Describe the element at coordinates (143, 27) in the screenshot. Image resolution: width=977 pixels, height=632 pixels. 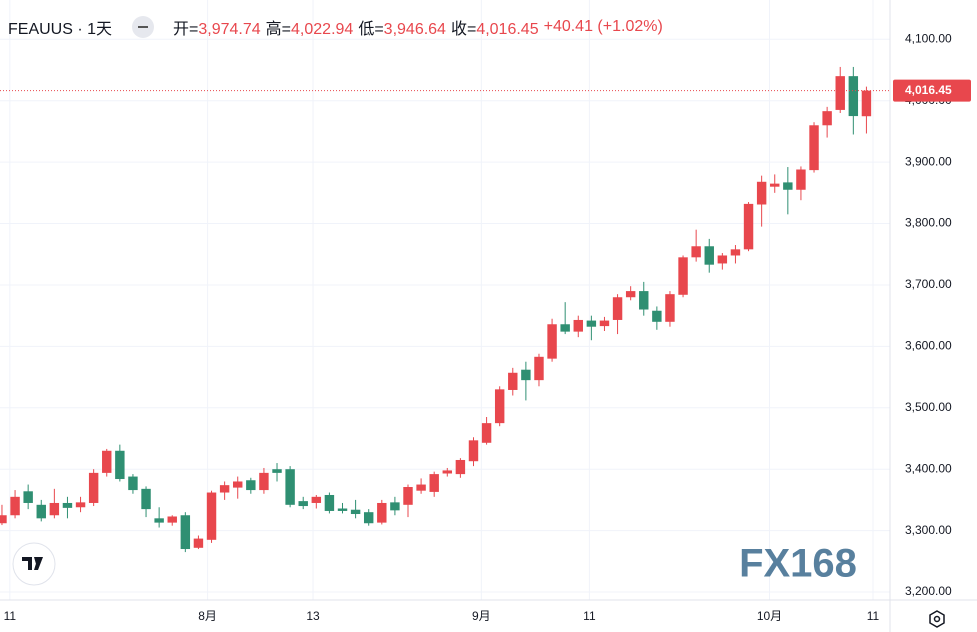
I see `toggle-icon` at that location.